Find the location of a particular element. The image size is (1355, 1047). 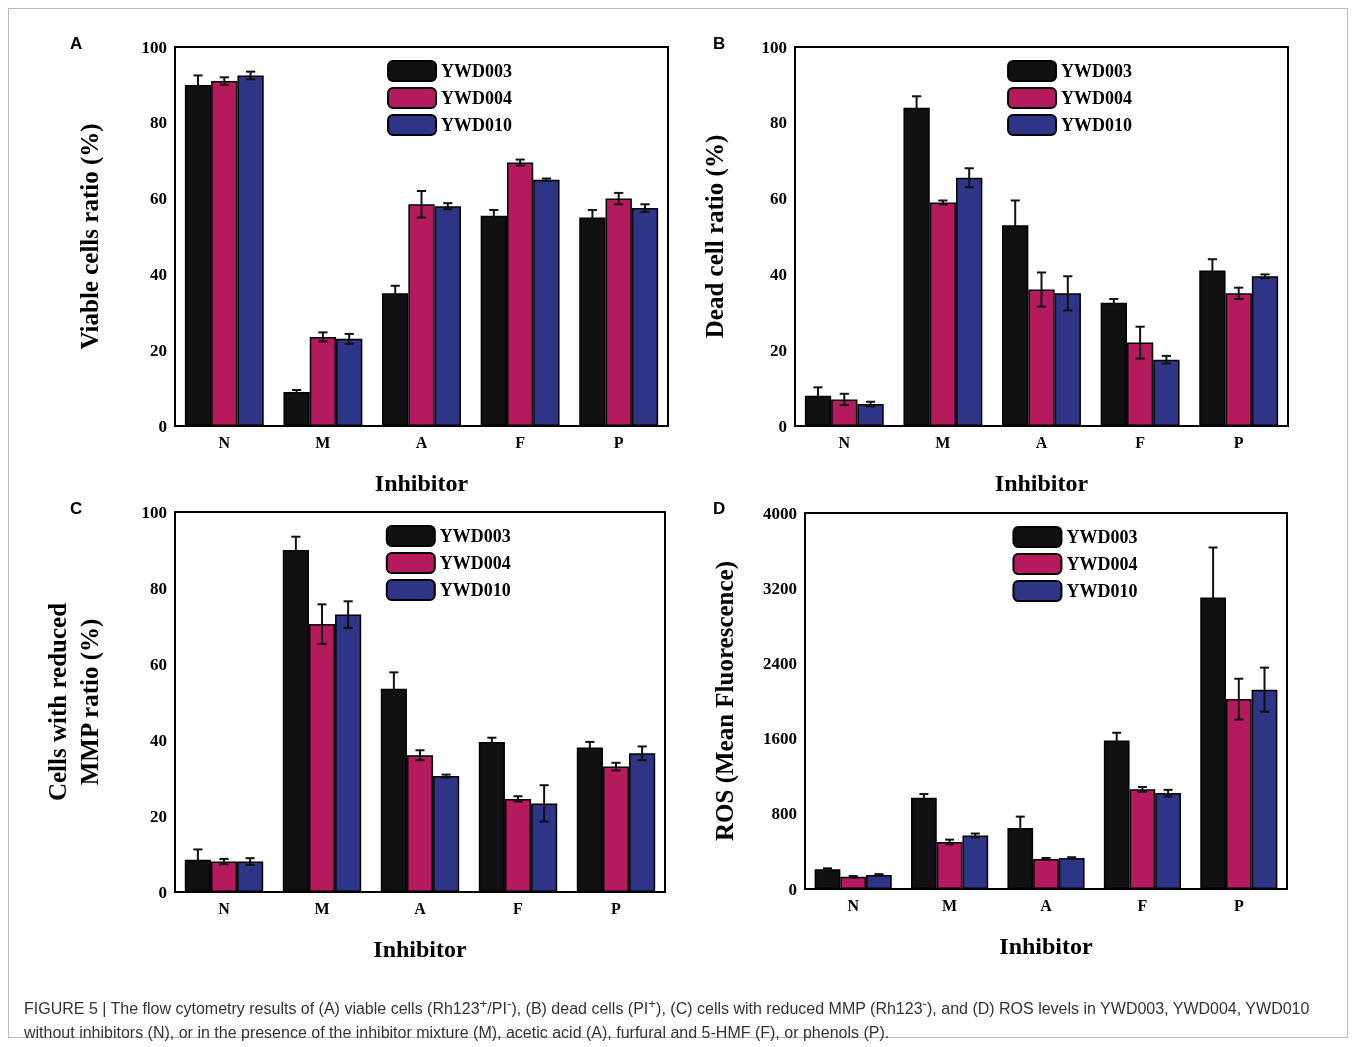

chart-title: C is located at coordinates (76, 508).